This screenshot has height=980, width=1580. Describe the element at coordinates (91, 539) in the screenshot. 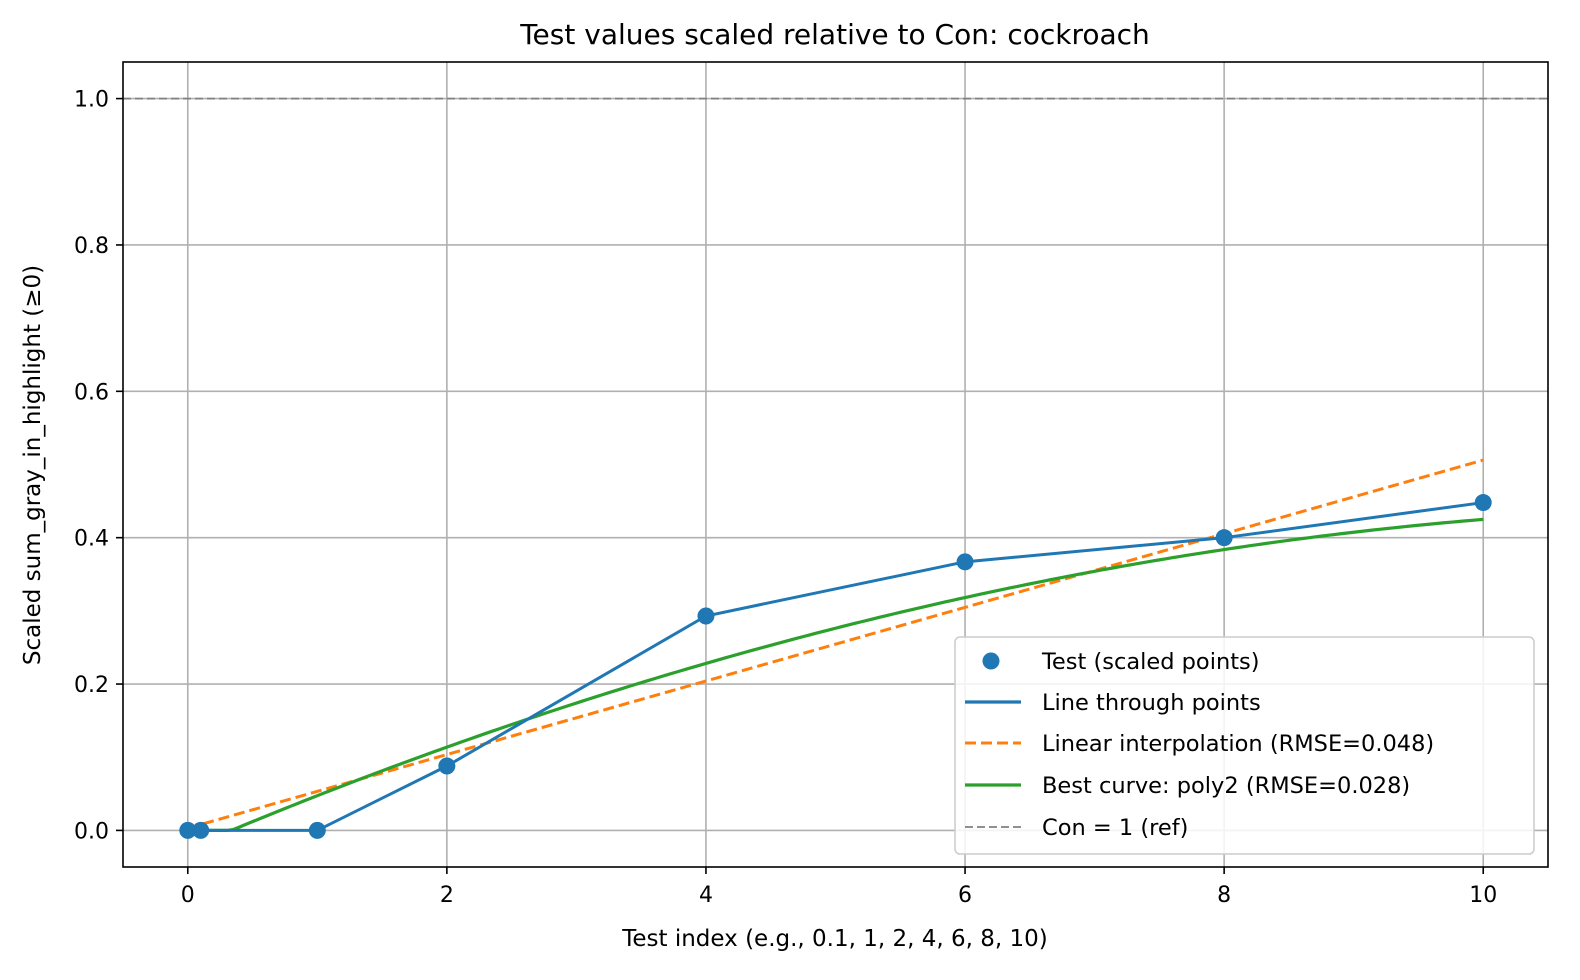

I see `y-tick-label: 0.4` at that location.